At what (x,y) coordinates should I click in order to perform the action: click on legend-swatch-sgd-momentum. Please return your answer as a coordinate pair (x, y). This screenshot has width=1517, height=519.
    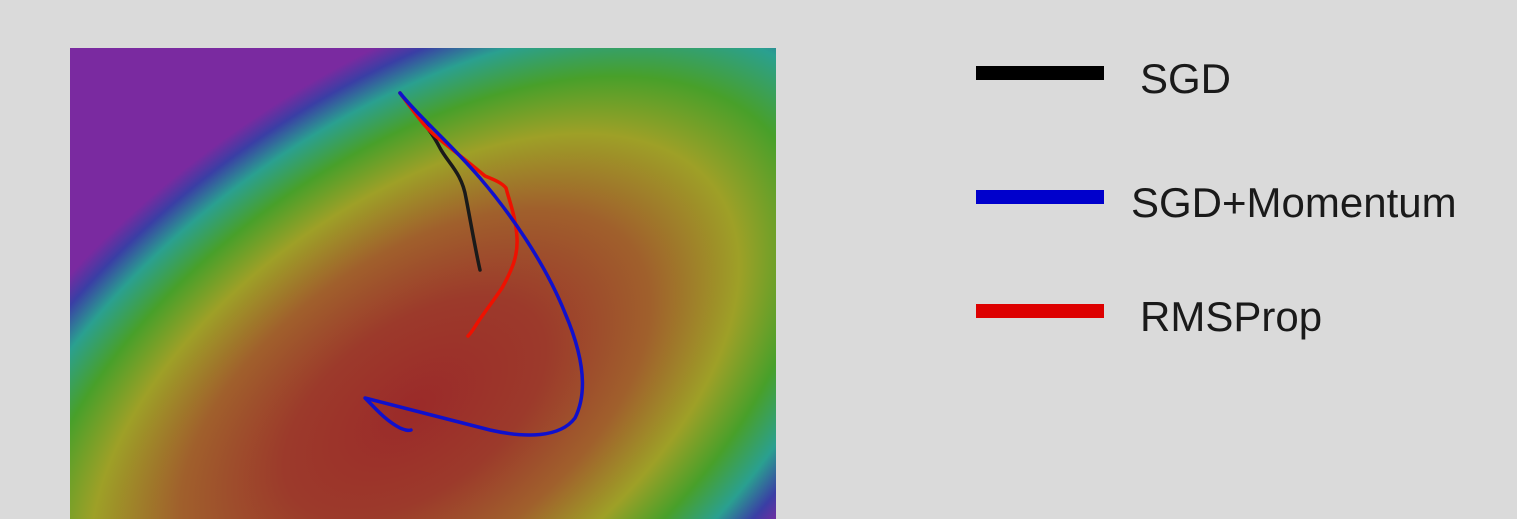
    Looking at the image, I should click on (1040, 197).